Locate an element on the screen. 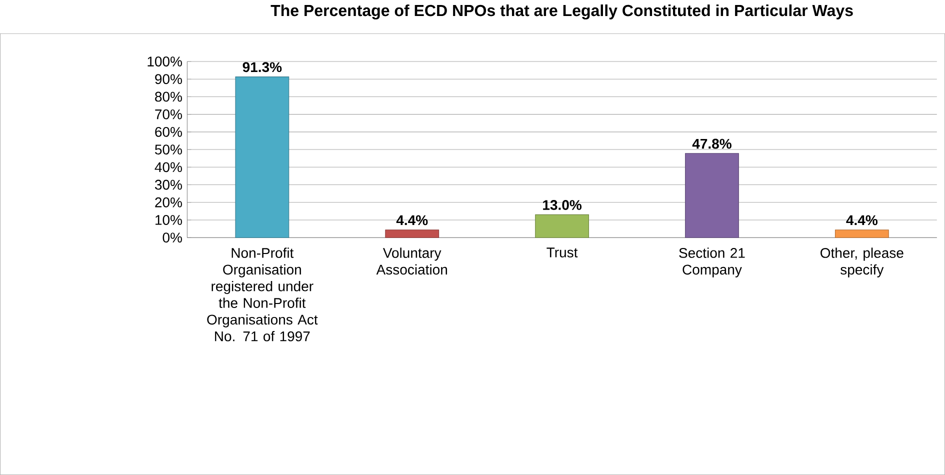 Image resolution: width=945 pixels, height=475 pixels. data-label: 13.0% is located at coordinates (562, 205).